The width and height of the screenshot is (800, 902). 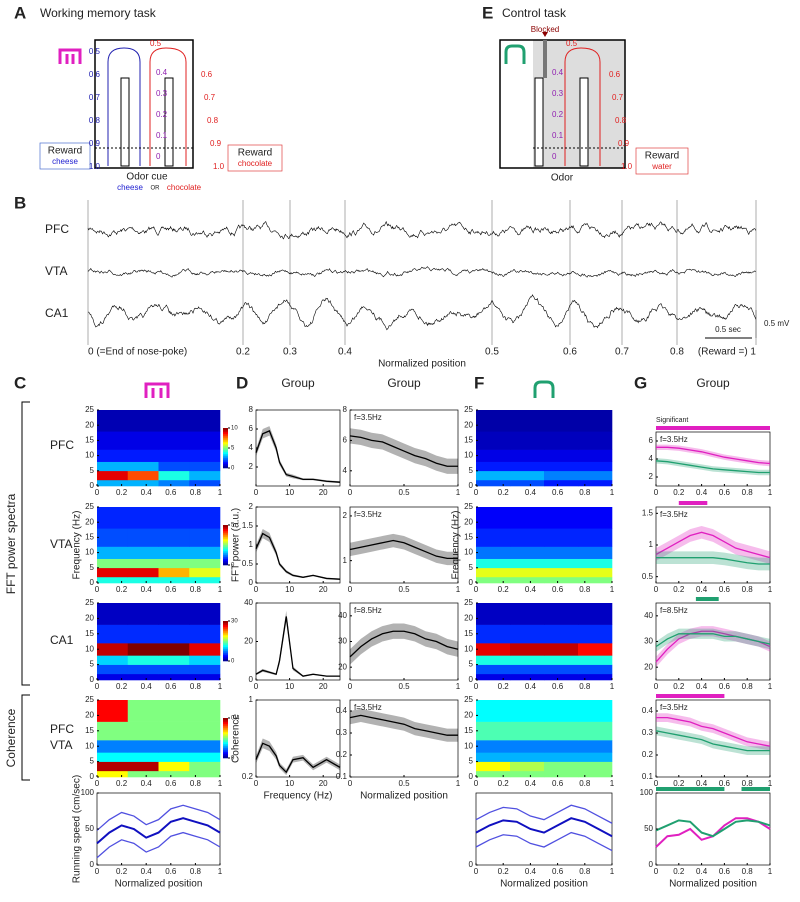 What do you see at coordinates (89, 409) in the screenshot?
I see `y-tick-label: 25` at bounding box center [89, 409].